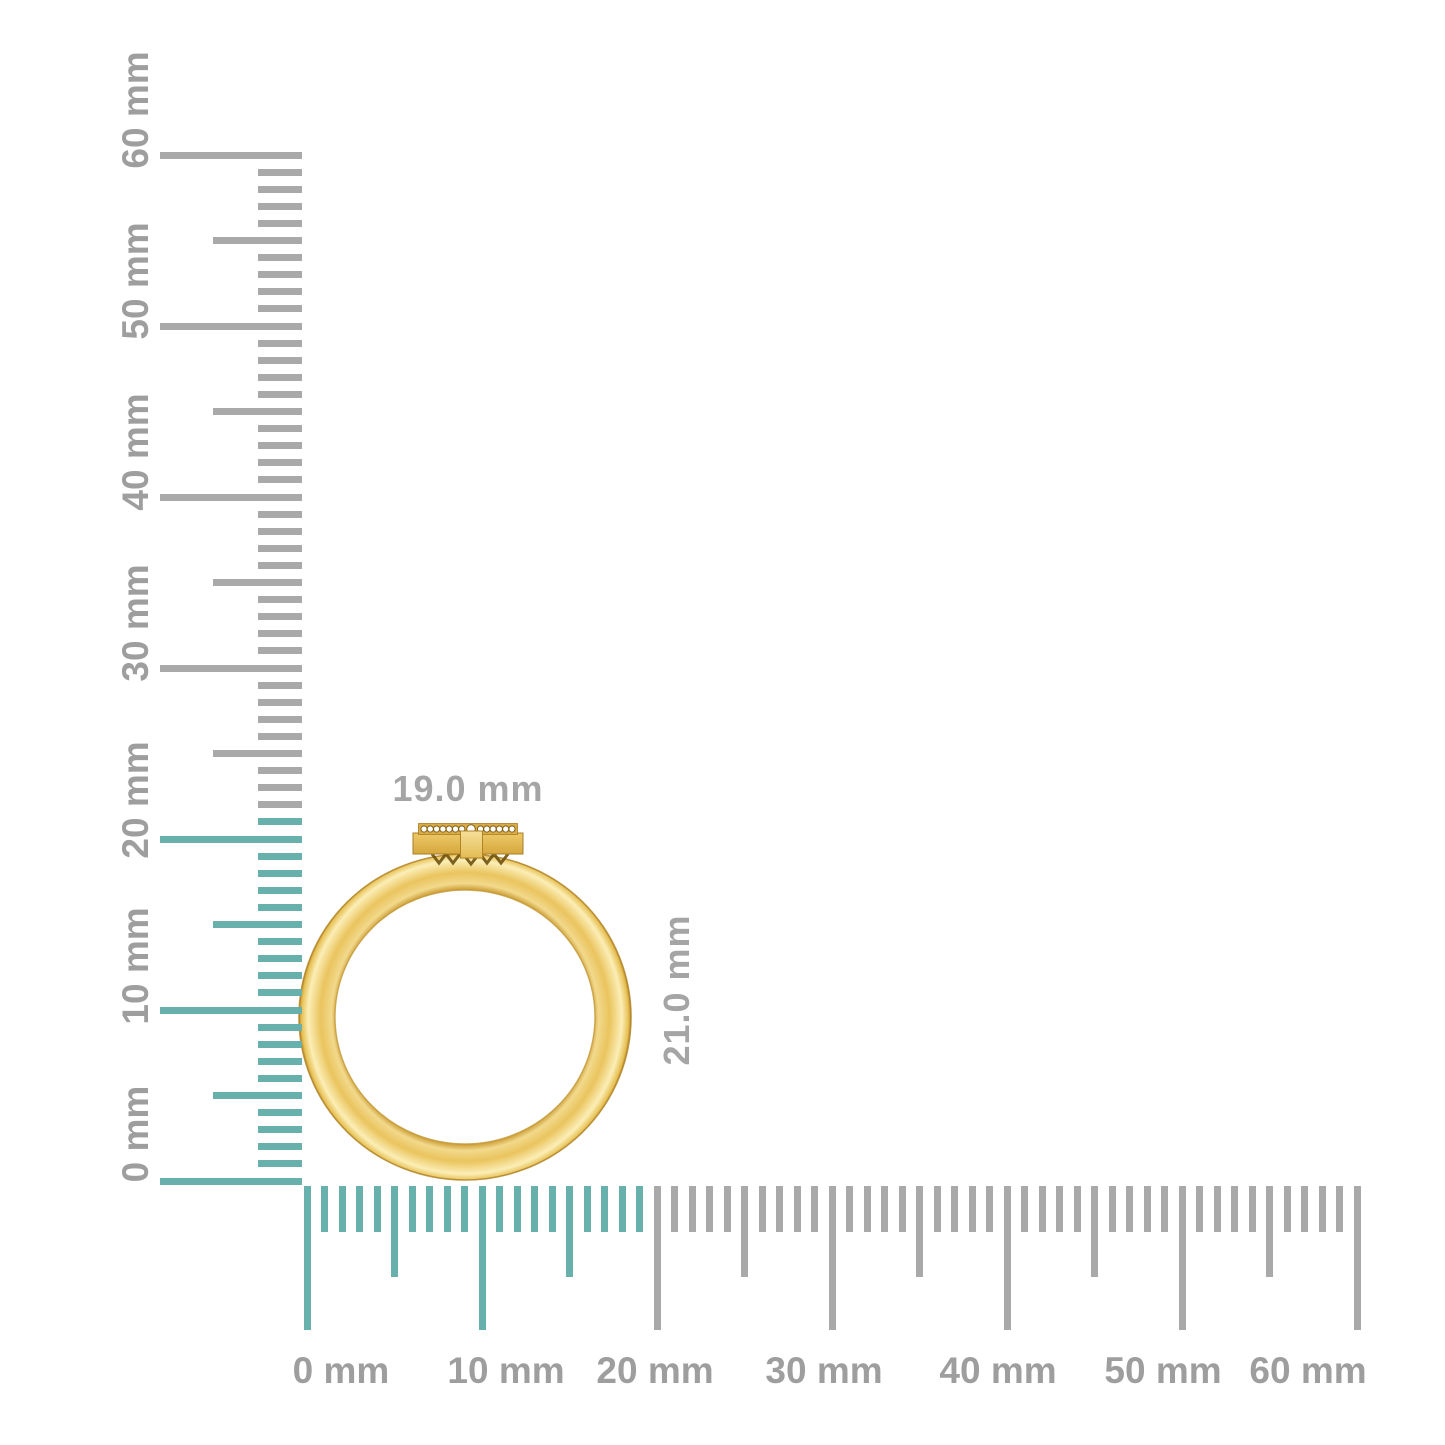 The image size is (1445, 1445). I want to click on v-tick-29mm, so click(280, 685).